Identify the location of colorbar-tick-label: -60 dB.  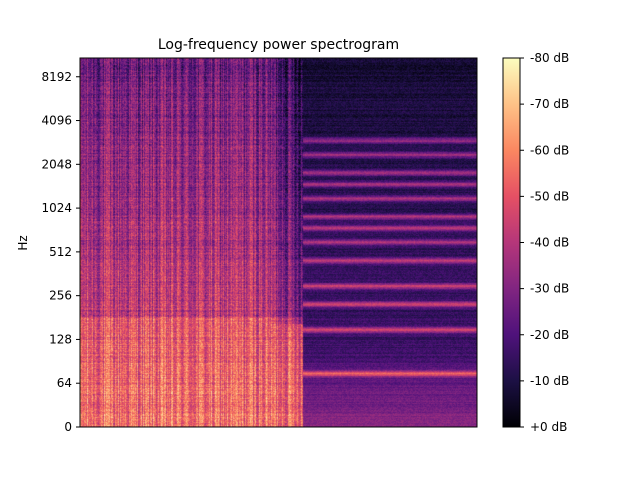
(549, 150).